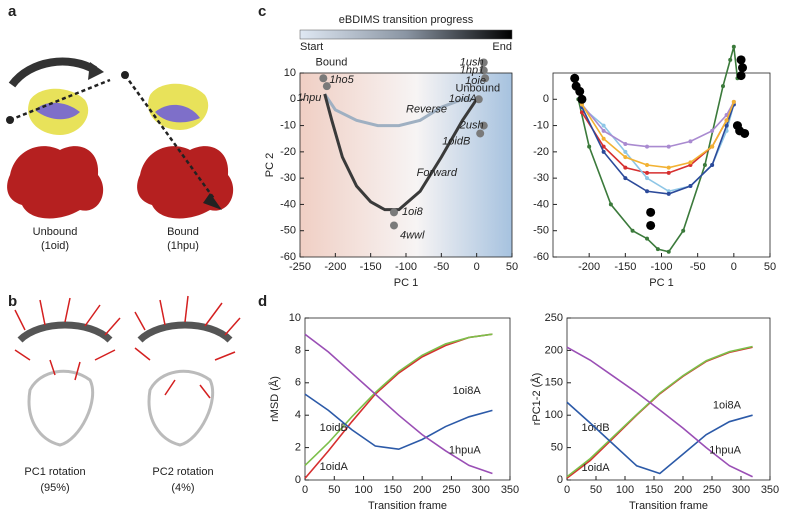 This screenshot has width=788, height=511. What do you see at coordinates (698, 267) in the screenshot?
I see `x-tick-label: -50` at bounding box center [698, 267].